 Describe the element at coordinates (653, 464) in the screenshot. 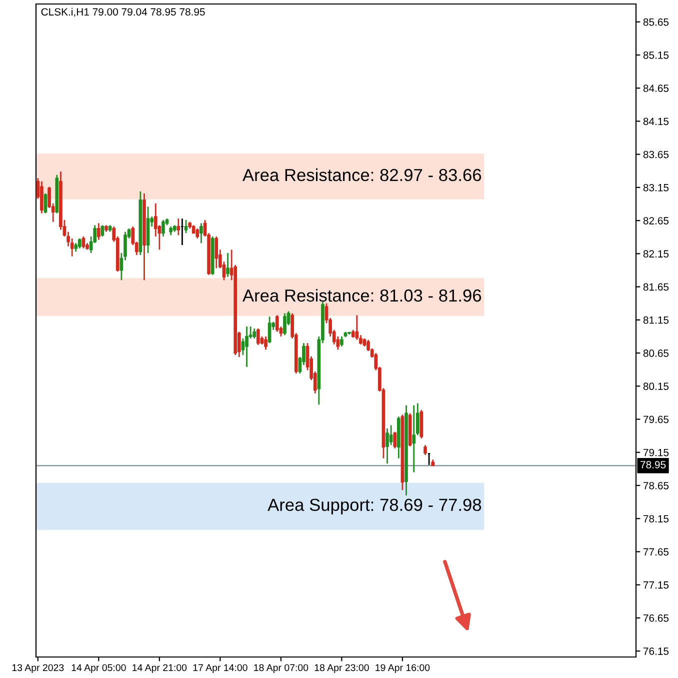

I see `ref-line-label: 78.95` at that location.